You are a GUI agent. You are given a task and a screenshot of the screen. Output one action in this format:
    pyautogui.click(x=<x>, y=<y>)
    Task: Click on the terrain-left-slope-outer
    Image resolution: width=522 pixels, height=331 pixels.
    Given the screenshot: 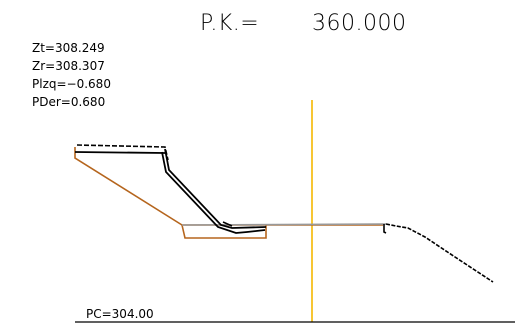 What is the action you would take?
    pyautogui.click(x=215, y=188)
    